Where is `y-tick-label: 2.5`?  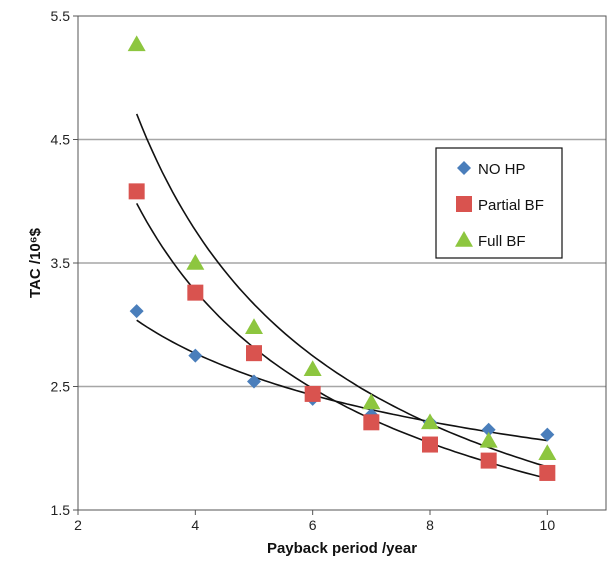 y-tick-label: 2.5 is located at coordinates (61, 387).